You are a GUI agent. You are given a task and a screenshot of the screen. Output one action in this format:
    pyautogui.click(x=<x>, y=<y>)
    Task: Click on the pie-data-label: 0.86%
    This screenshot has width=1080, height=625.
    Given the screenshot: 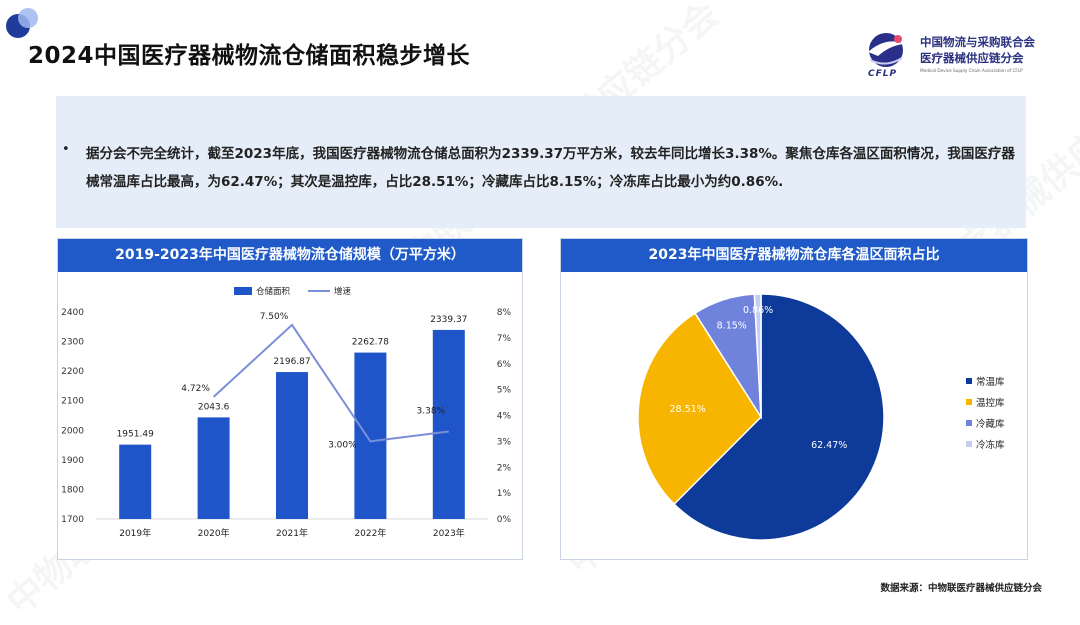 What is the action you would take?
    pyautogui.click(x=758, y=310)
    